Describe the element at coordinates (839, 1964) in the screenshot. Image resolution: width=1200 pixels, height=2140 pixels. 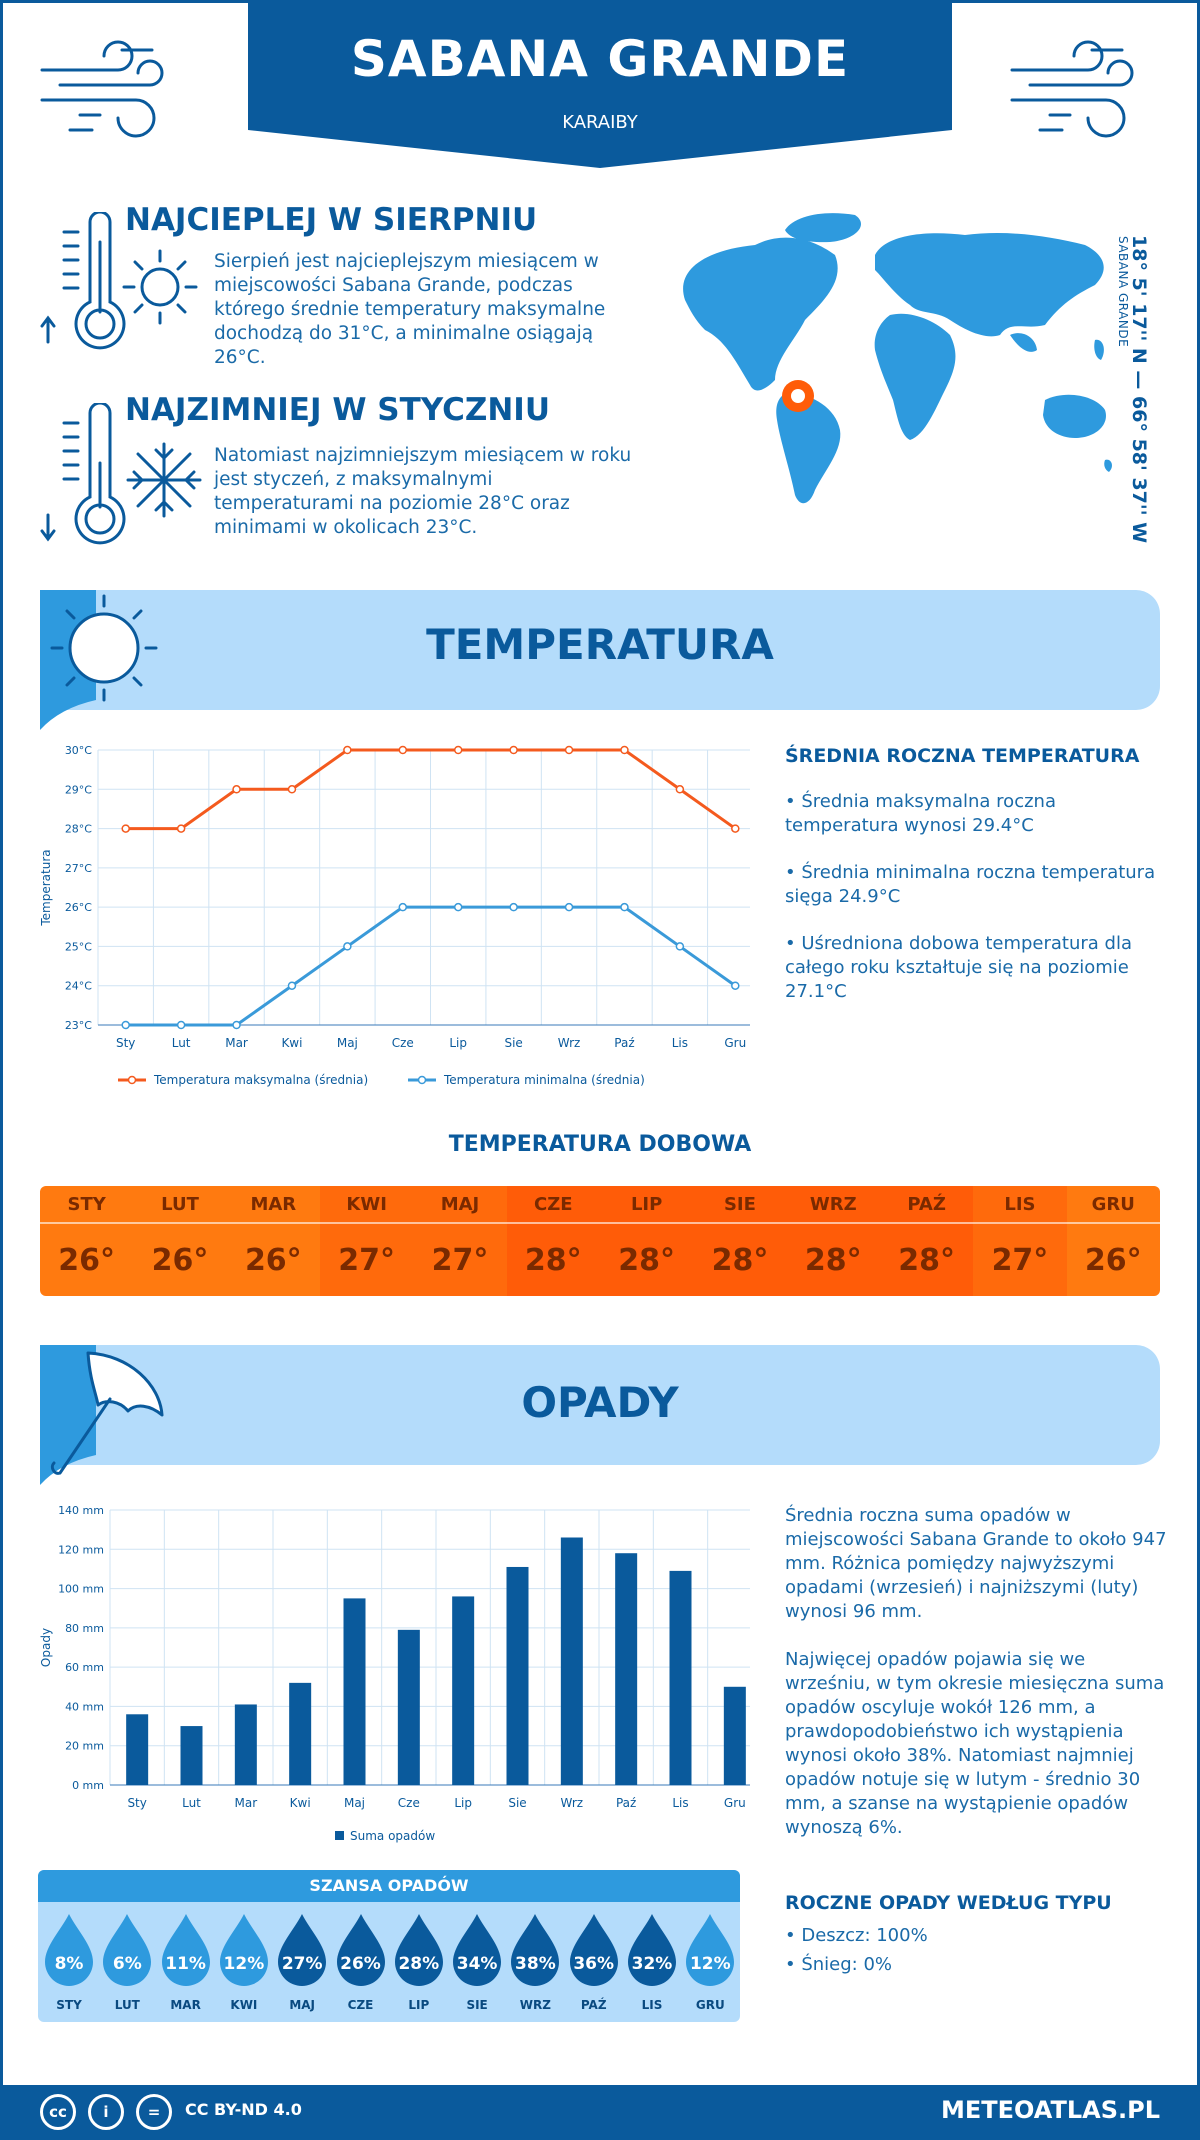
I see `precip-snow: • Śnieg: 0%` at that location.